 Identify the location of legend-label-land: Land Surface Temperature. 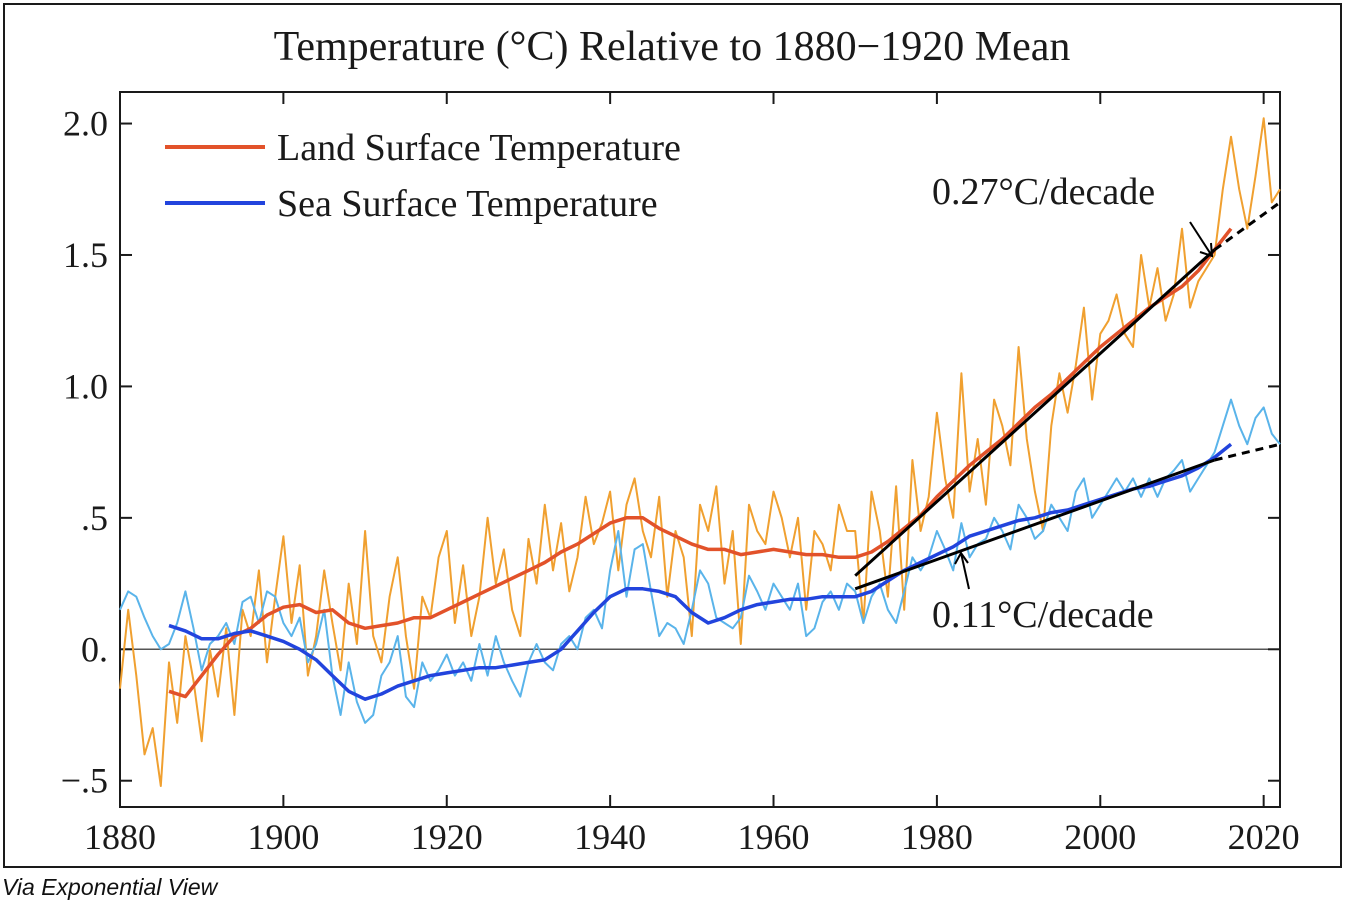
(479, 148).